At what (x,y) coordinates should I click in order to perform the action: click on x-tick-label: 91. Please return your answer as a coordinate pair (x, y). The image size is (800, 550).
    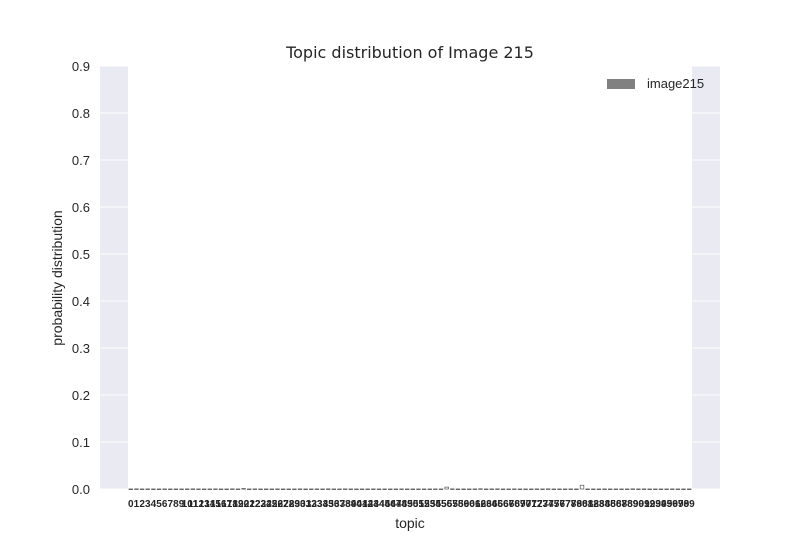
    Looking at the image, I should click on (644, 504).